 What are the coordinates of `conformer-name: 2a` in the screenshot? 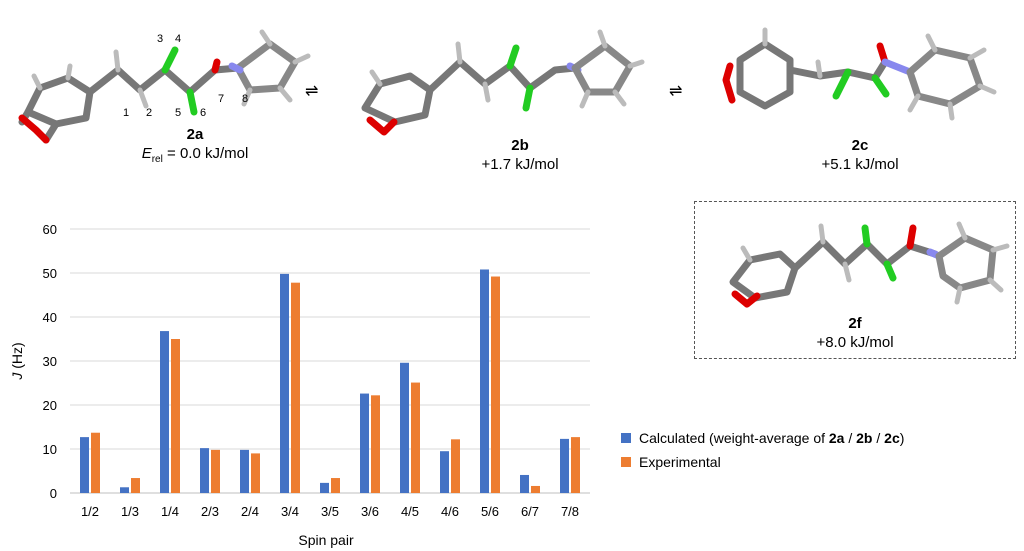 It's located at (195, 134).